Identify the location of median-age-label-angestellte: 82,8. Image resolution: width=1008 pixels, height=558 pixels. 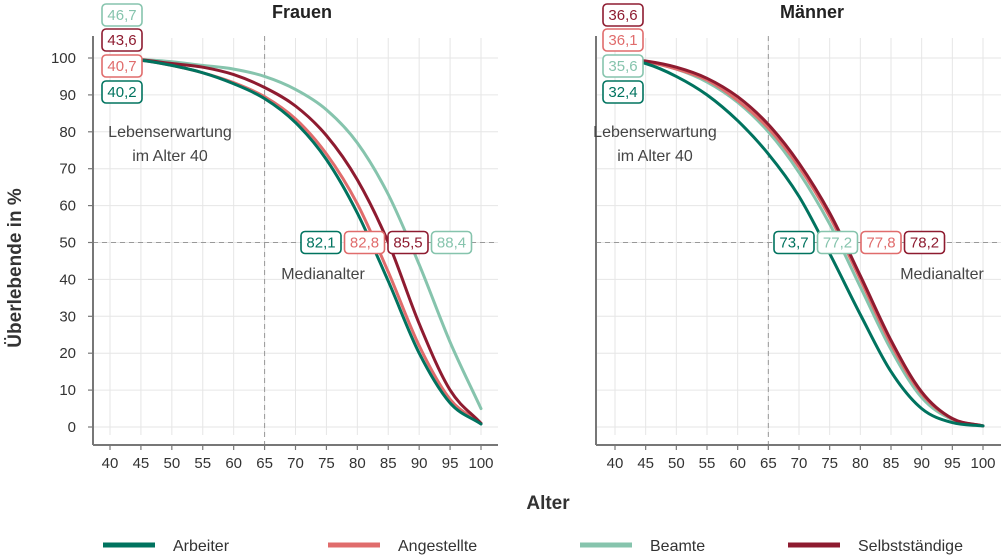
(364, 242).